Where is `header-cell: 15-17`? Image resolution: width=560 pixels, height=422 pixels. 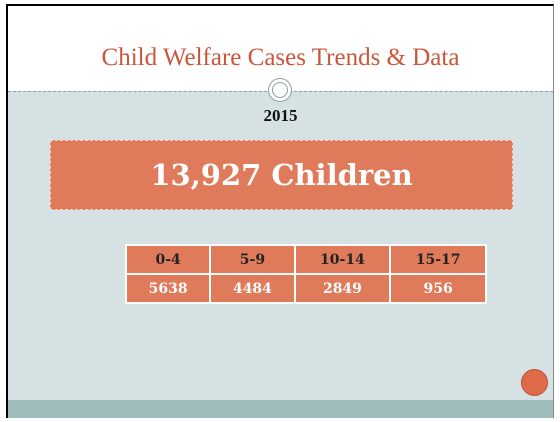
header-cell: 15-17 is located at coordinates (438, 259).